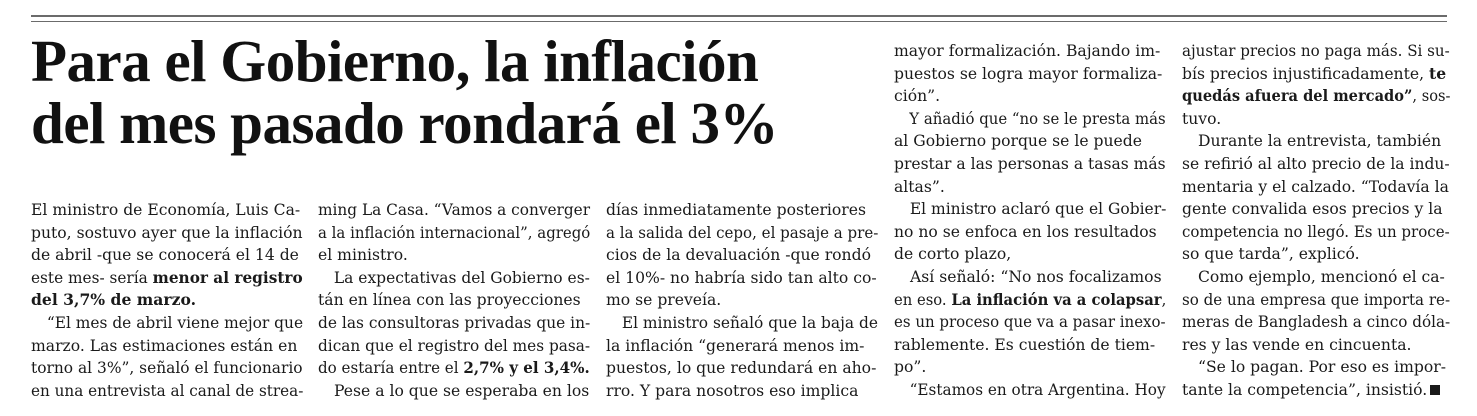 Image resolution: width=1477 pixels, height=416 pixels. I want to click on text-line: rro. Y para nosotros eso implica, so click(732, 390).